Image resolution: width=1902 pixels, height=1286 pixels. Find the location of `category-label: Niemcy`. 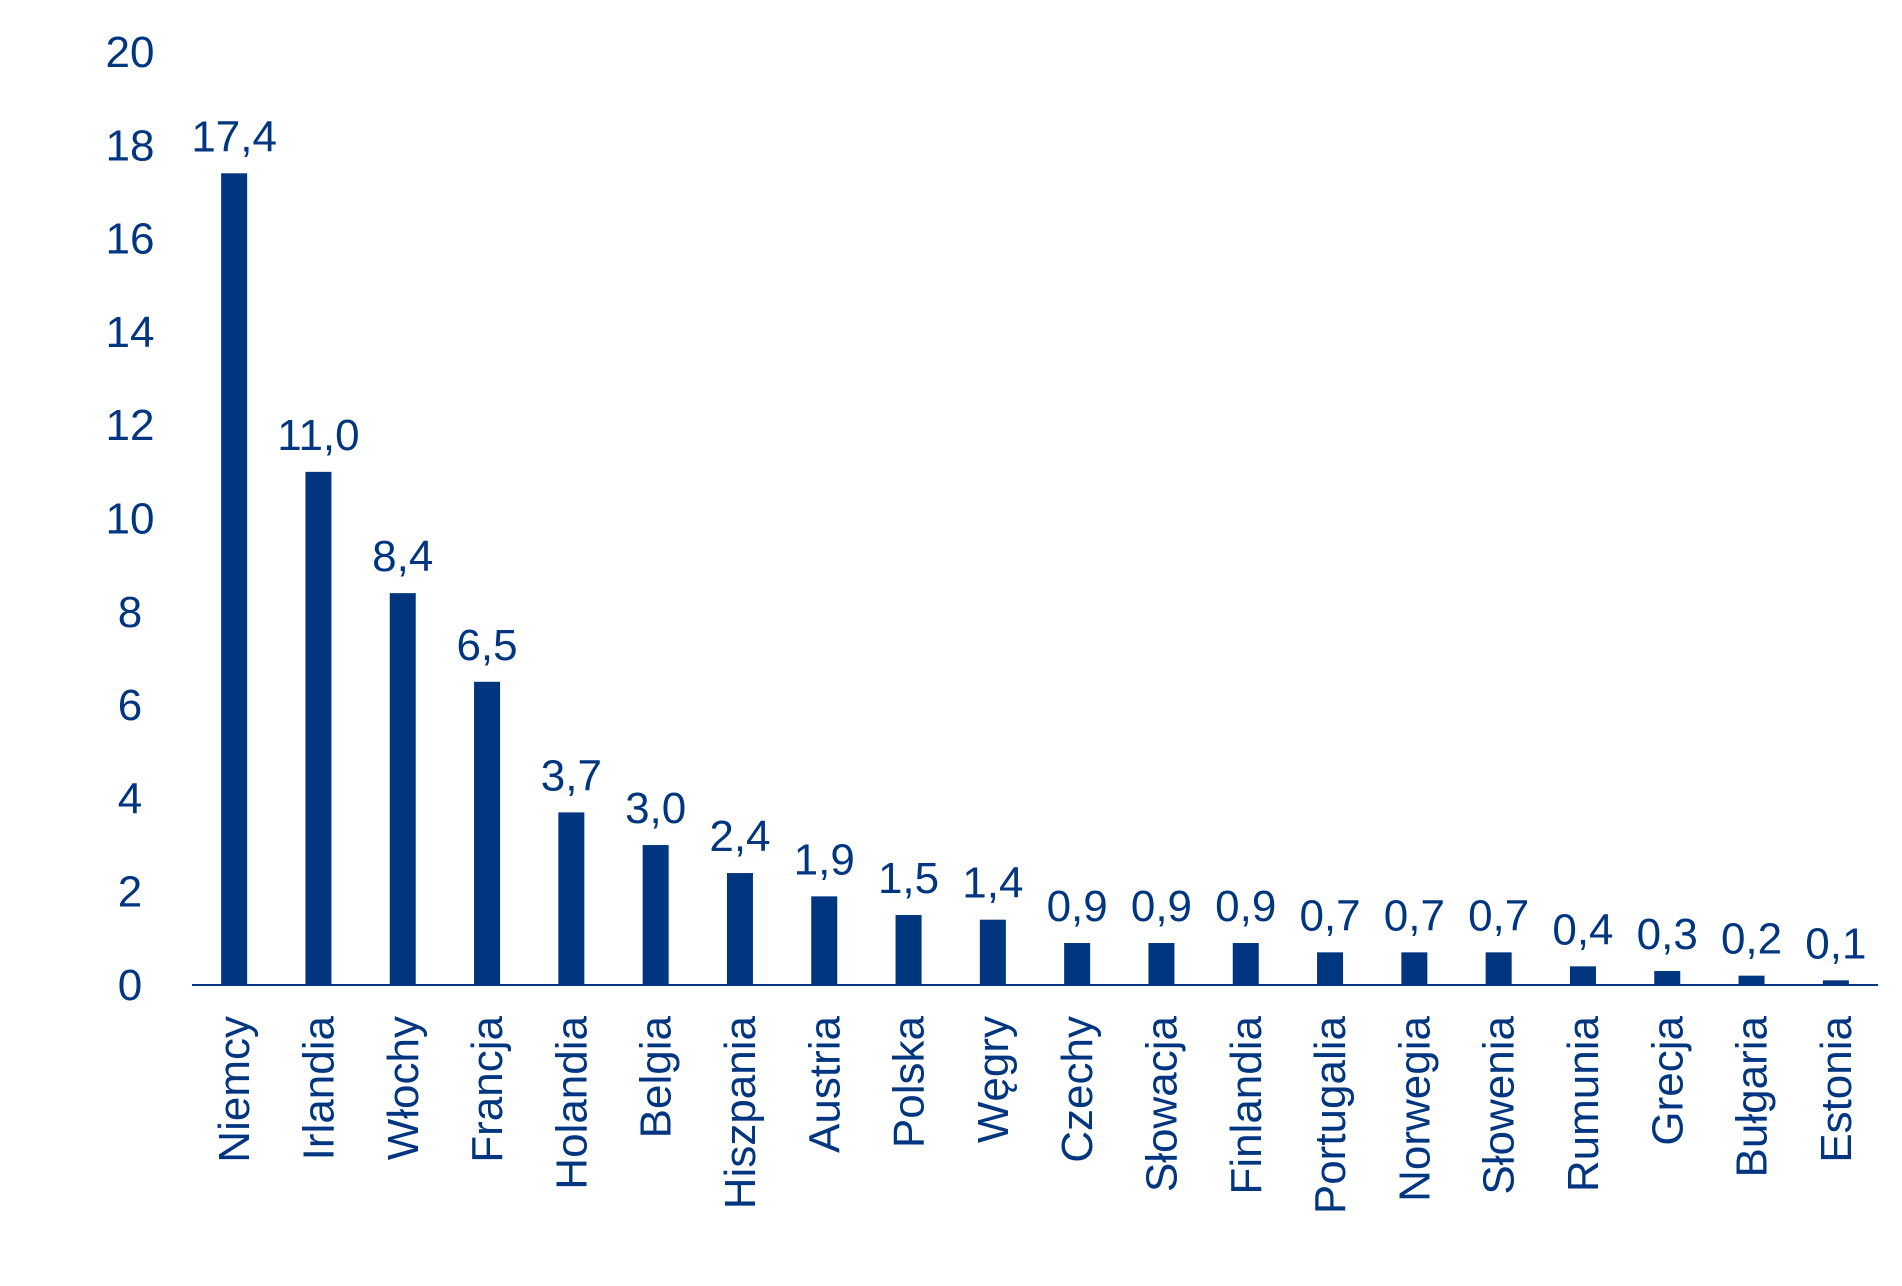

category-label: Niemcy is located at coordinates (234, 1089).